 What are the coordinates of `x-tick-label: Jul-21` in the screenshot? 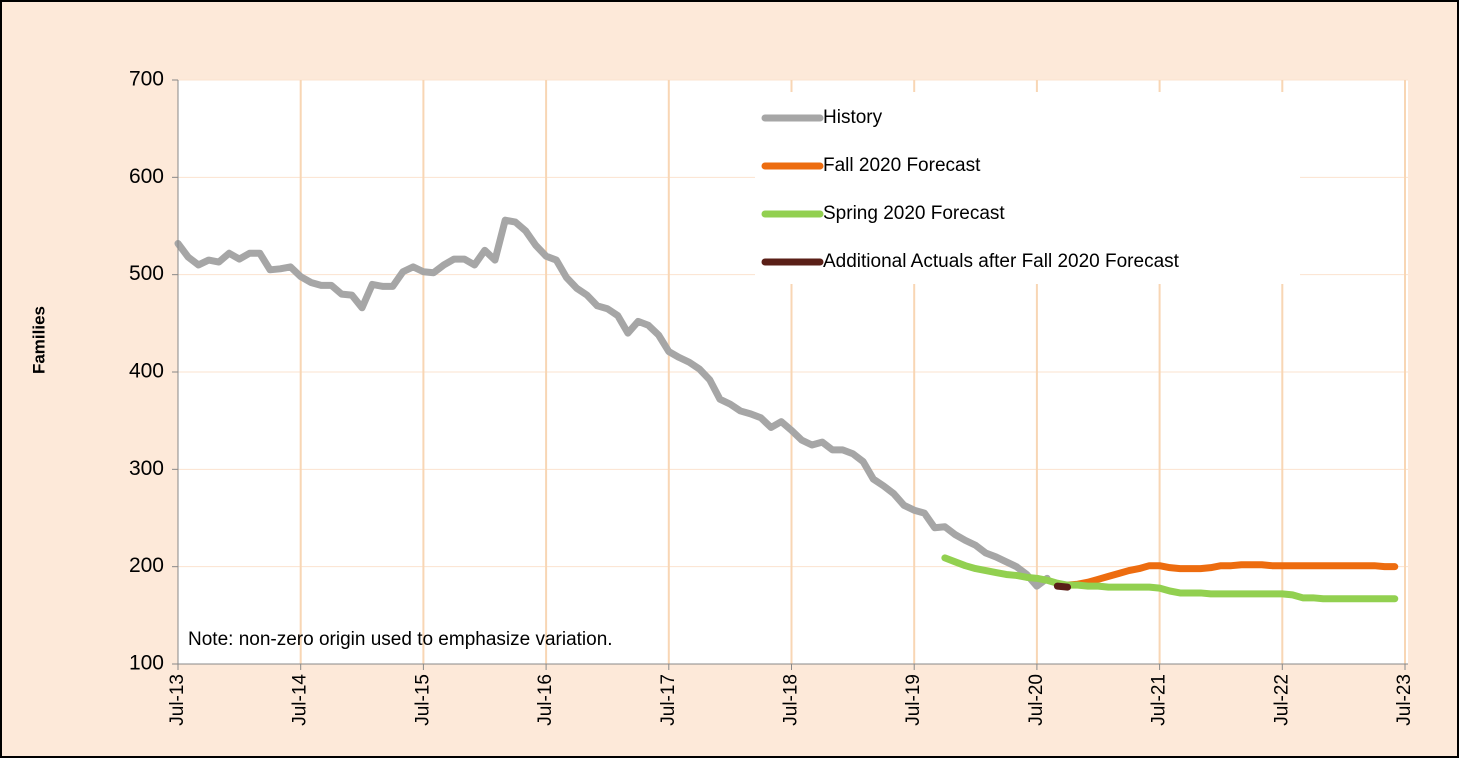 It's located at (1159, 700).